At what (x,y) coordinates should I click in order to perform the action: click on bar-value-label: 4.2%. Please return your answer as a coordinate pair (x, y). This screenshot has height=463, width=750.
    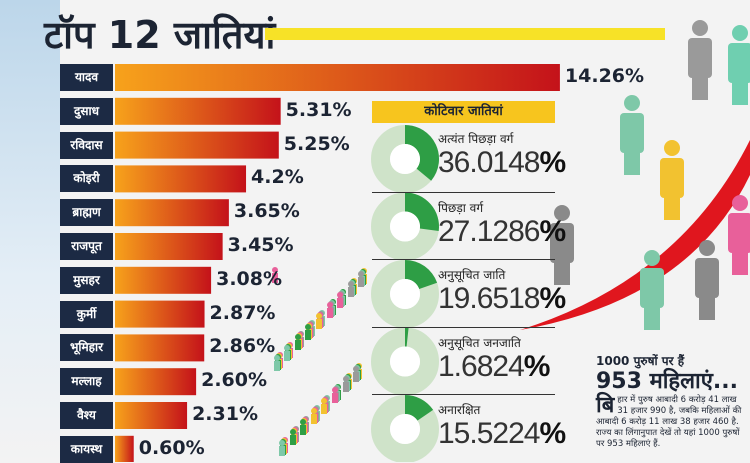
    Looking at the image, I should click on (277, 177).